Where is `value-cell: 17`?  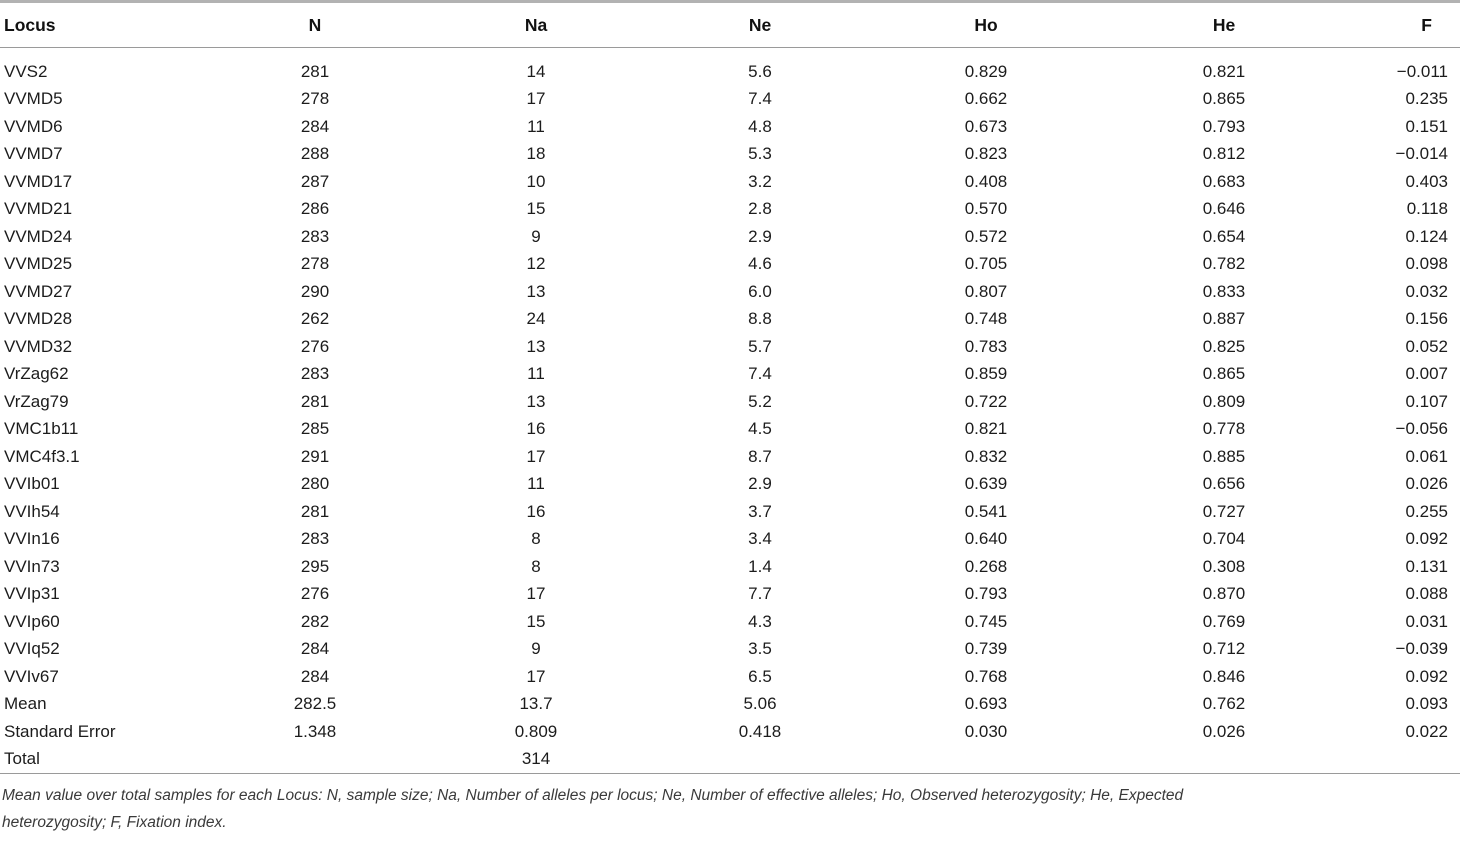 value-cell: 17 is located at coordinates (536, 99).